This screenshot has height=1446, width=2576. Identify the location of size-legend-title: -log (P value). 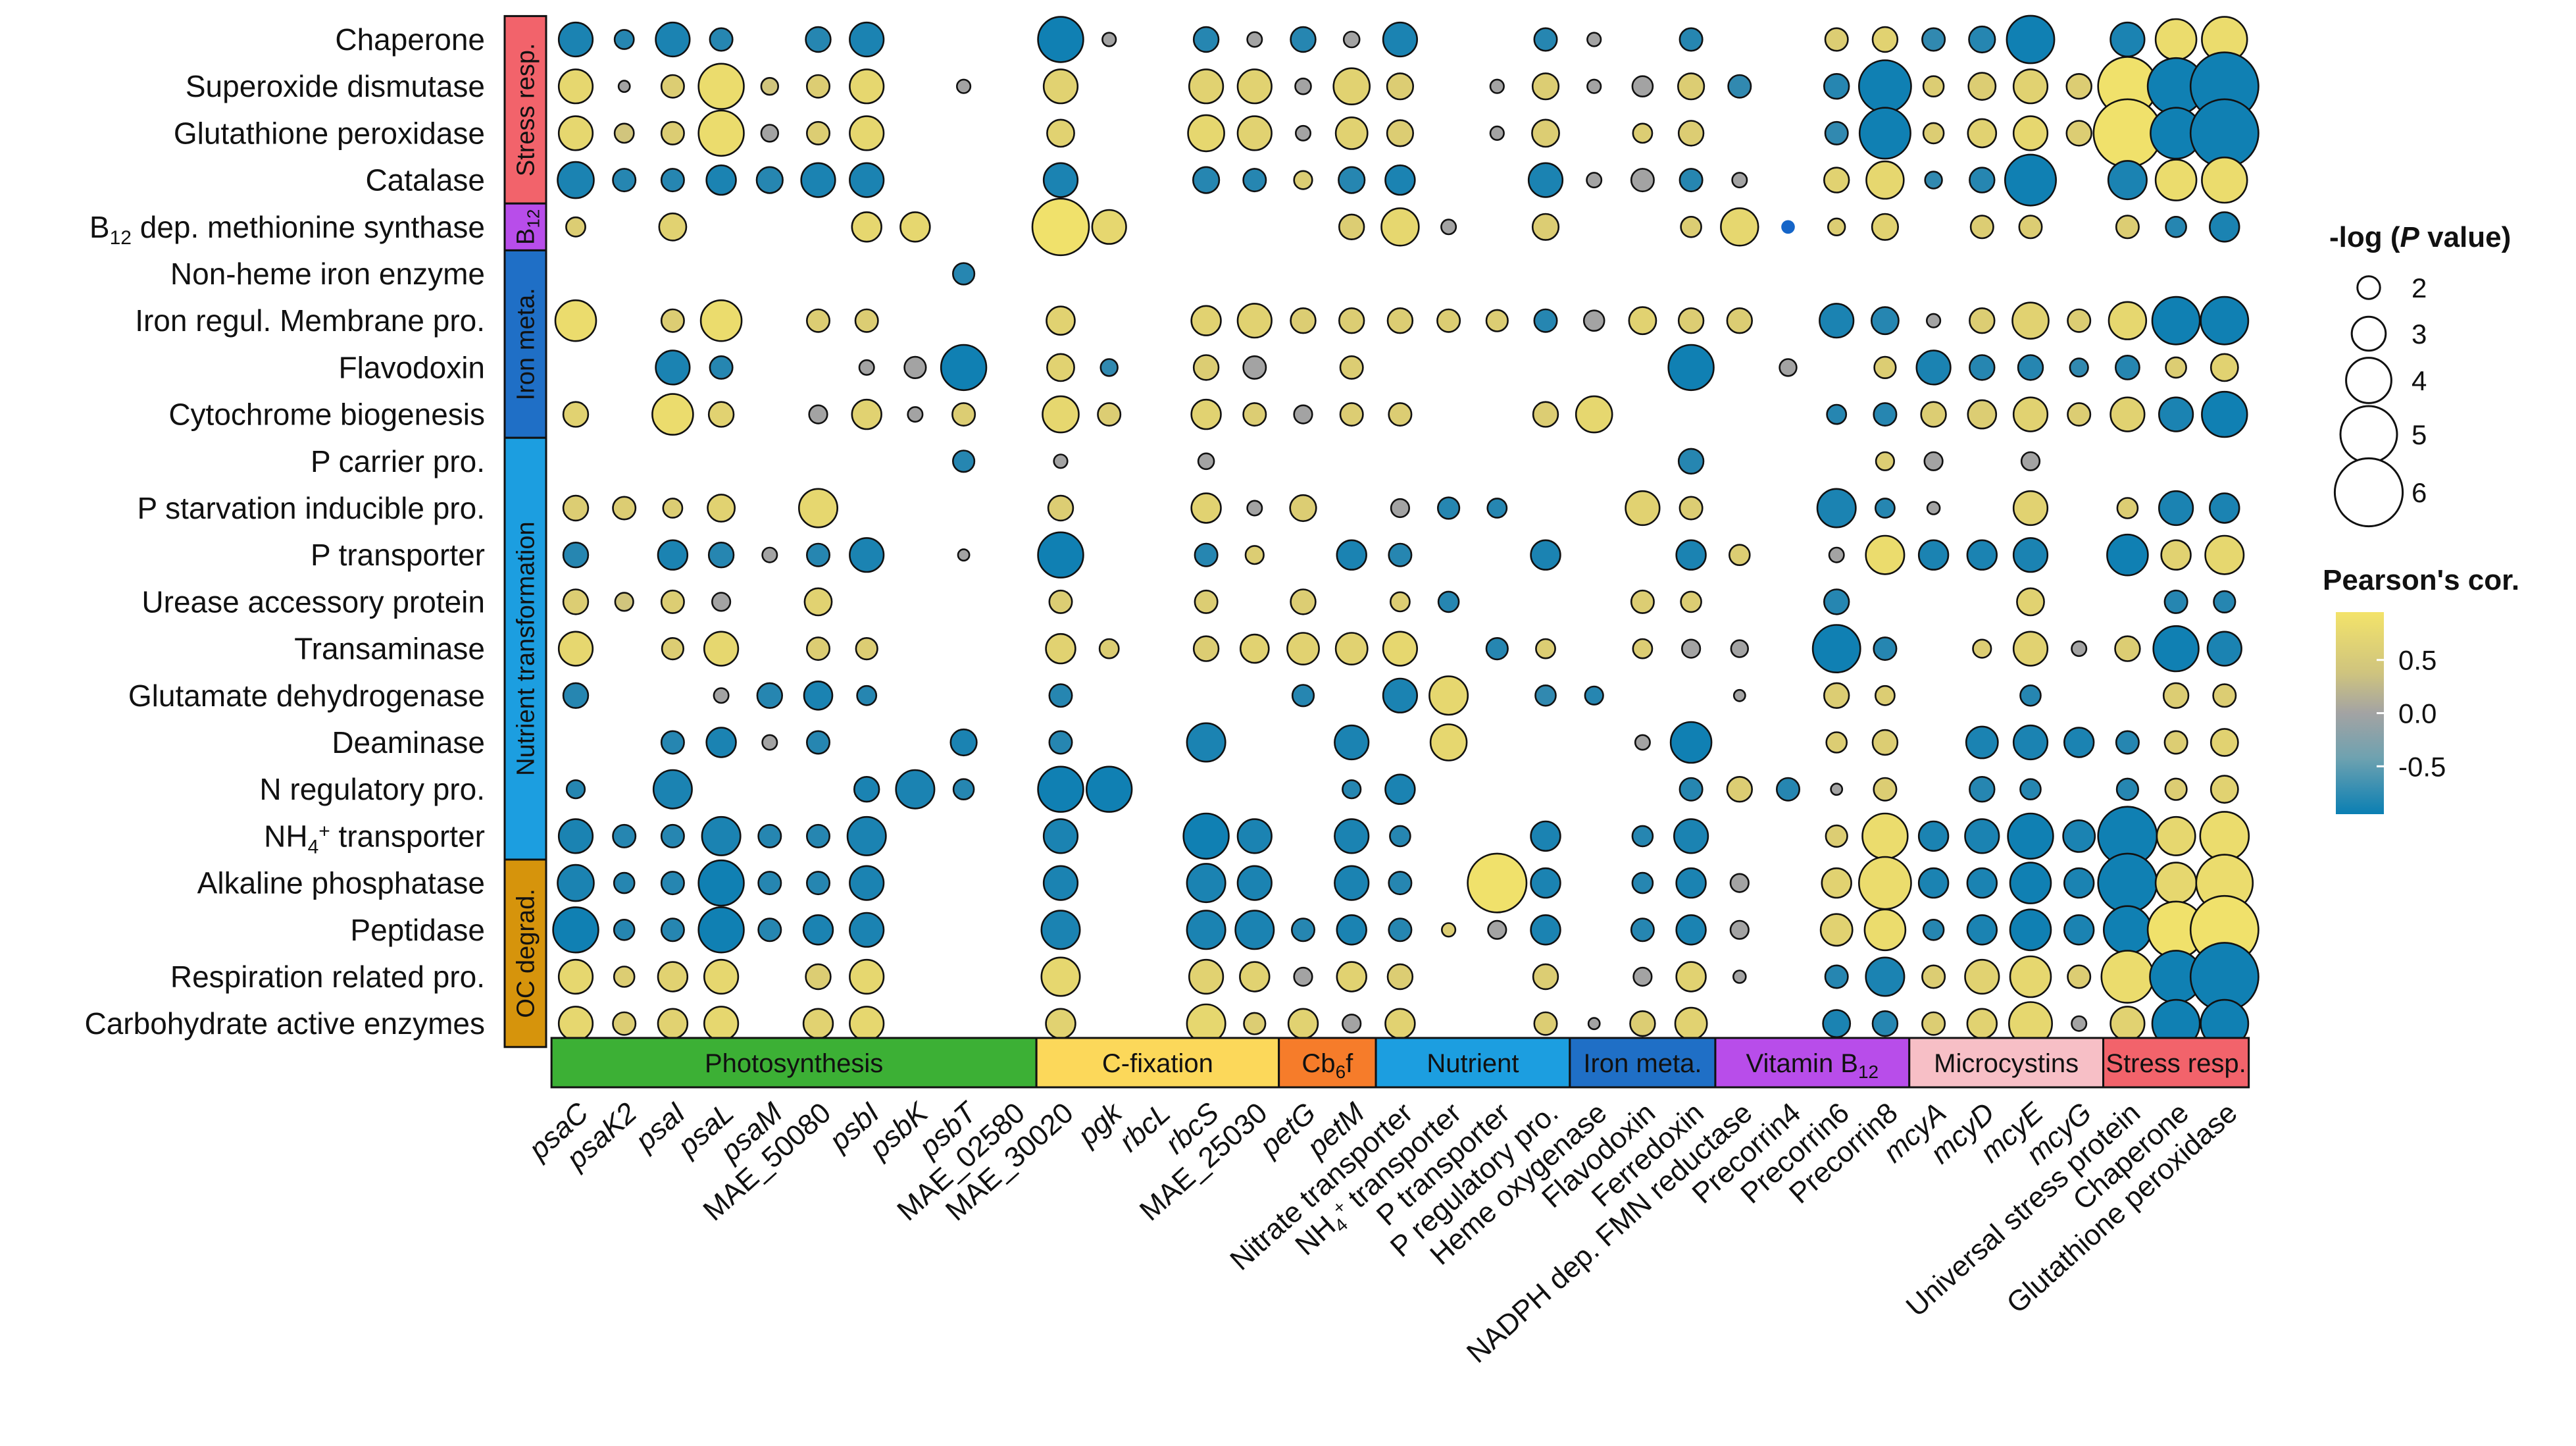
(2420, 237).